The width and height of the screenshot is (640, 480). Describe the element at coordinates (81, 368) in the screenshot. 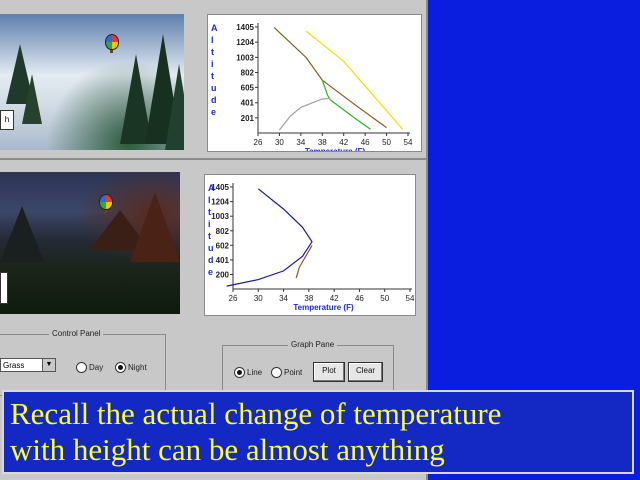

I see `radio-day-indicator` at that location.